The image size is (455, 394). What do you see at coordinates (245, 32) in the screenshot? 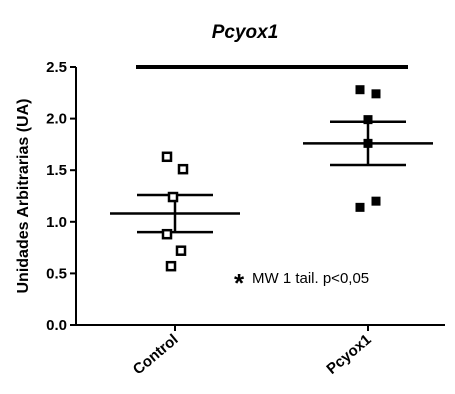
I see `chart-title: Pcyox1` at bounding box center [245, 32].